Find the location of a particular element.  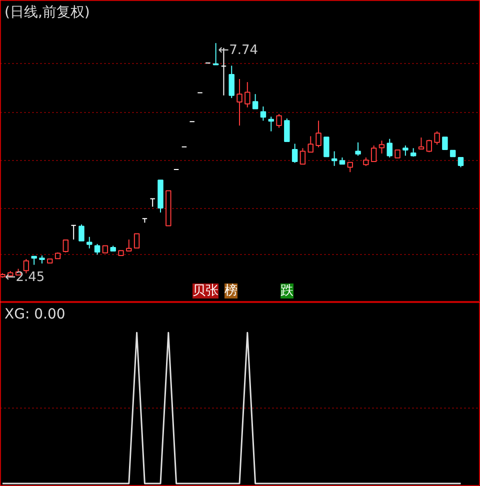

chart-title: (日线,前复权) is located at coordinates (47, 12).